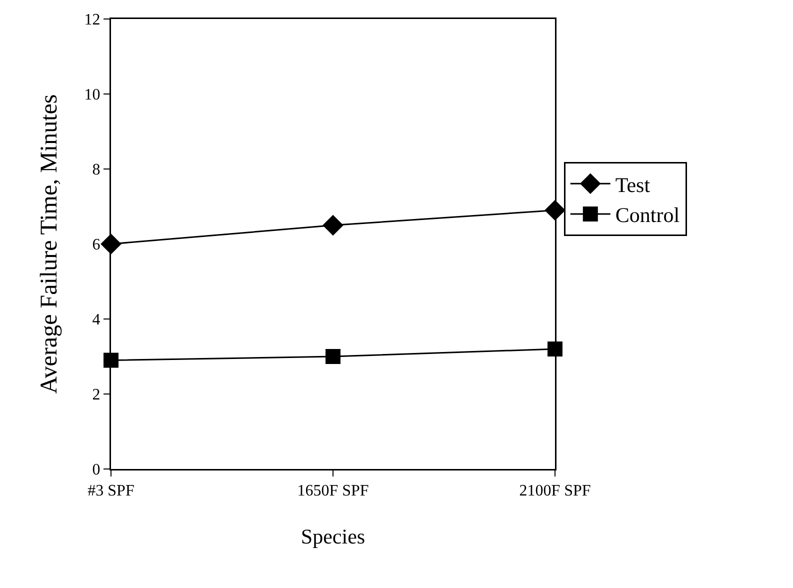 The image size is (793, 588). What do you see at coordinates (333, 536) in the screenshot?
I see `x-axis-title: Species` at bounding box center [333, 536].